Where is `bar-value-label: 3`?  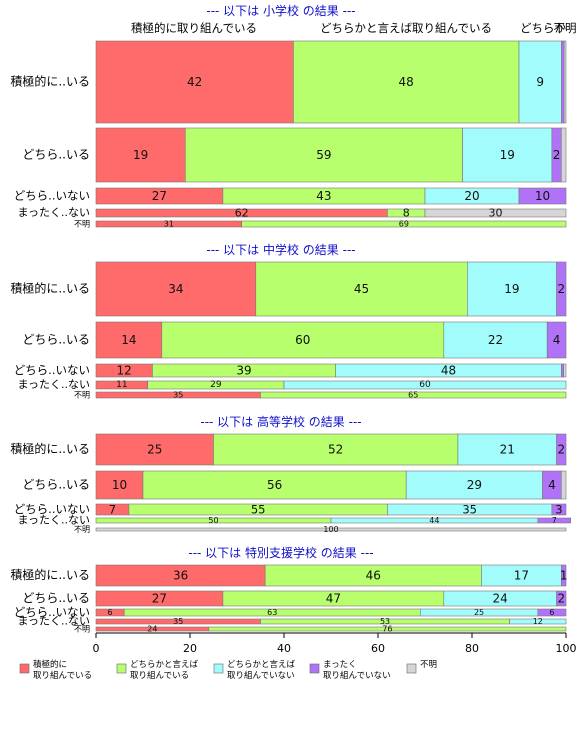 bar-value-label: 3 is located at coordinates (558, 510).